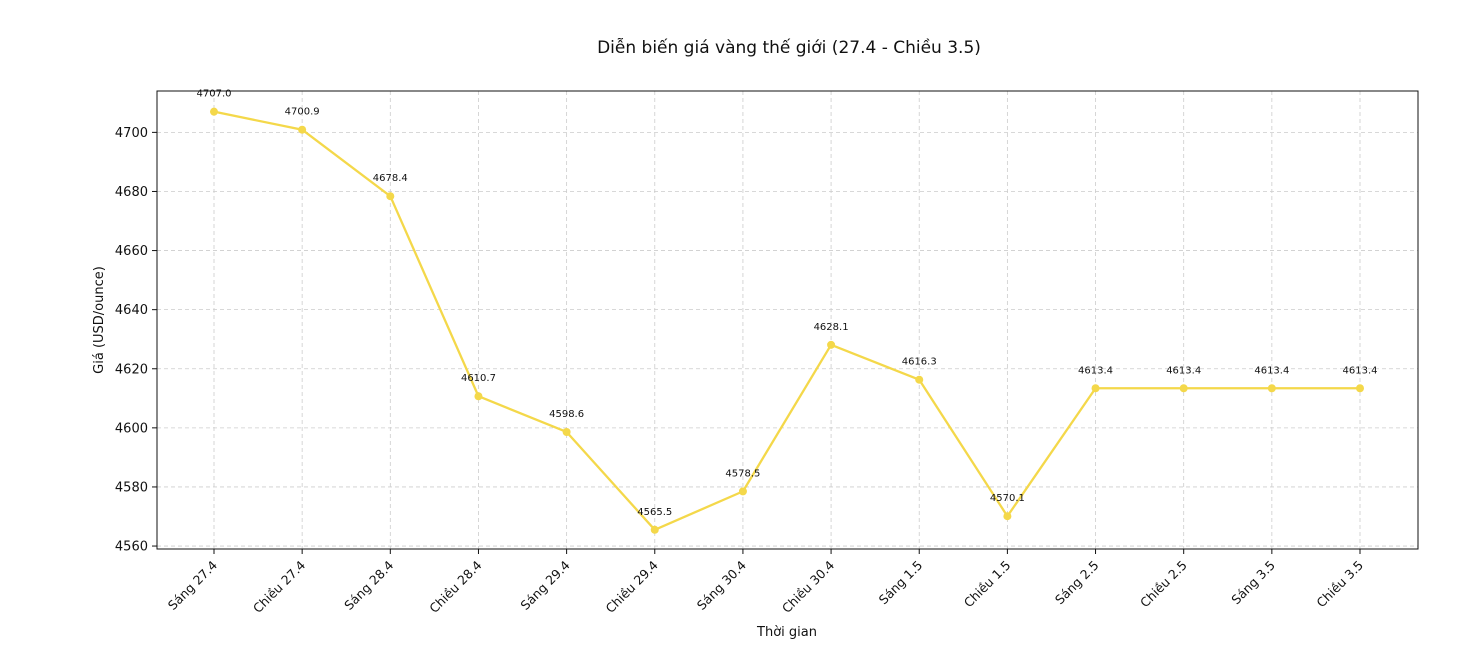  I want to click on x-tick-label: Sáng 1.5, so click(901, 583).